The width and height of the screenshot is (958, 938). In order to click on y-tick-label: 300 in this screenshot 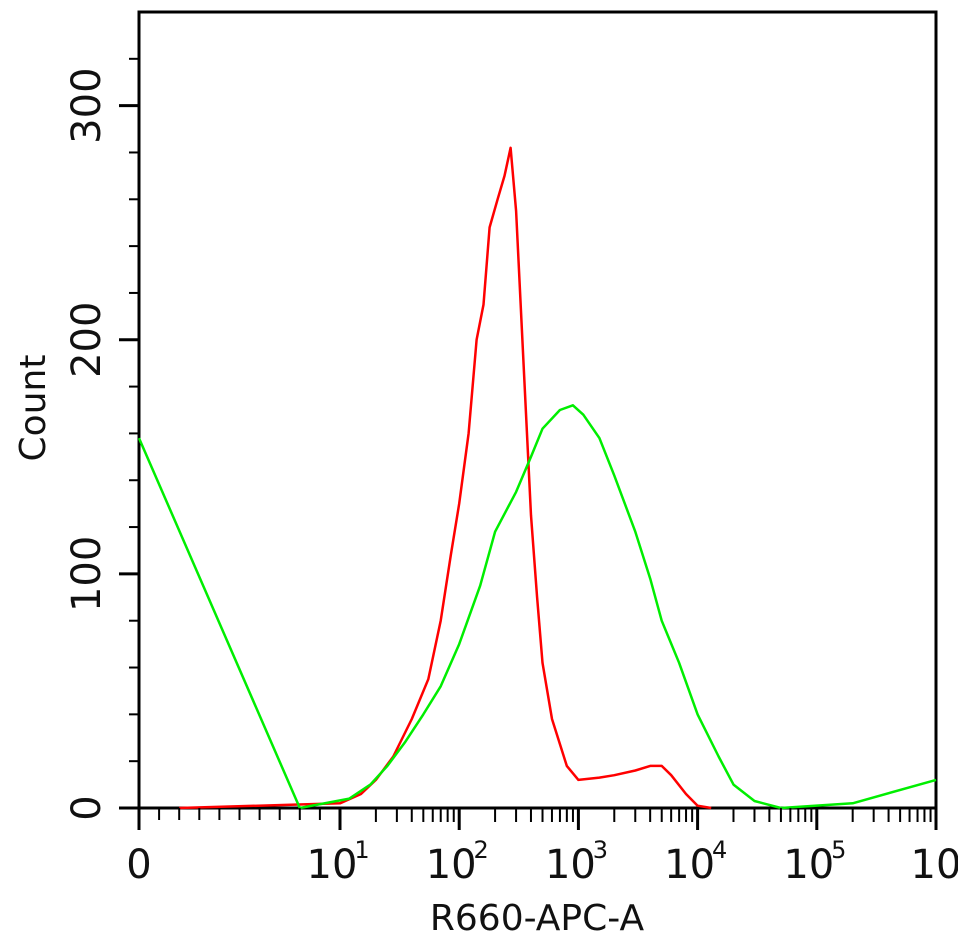, I will do `click(87, 105)`.